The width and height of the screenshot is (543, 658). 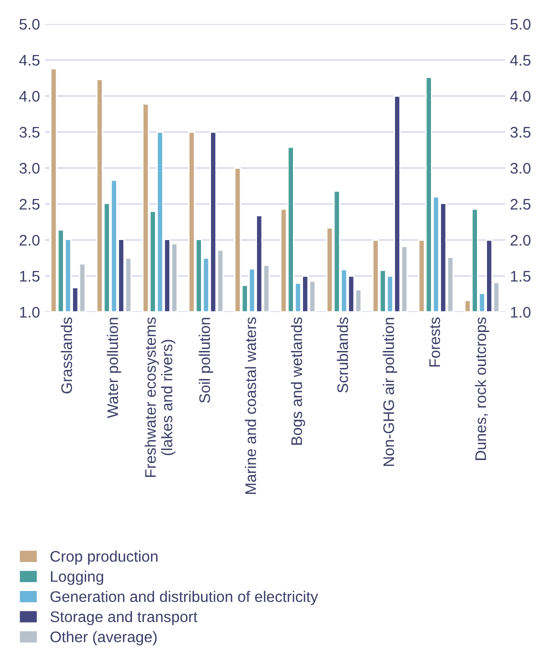 I want to click on legend-label: Crop production, so click(x=104, y=557).